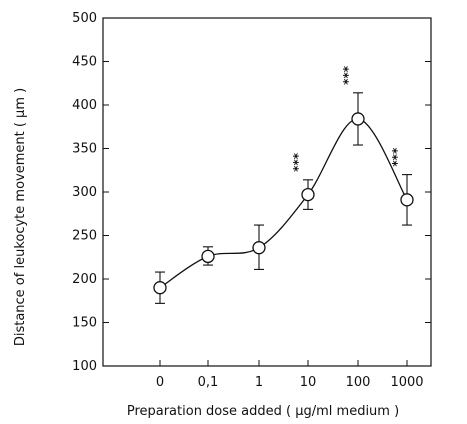 Image resolution: width=467 pixels, height=424 pixels. I want to click on y-tick-label: 500, so click(84, 18).